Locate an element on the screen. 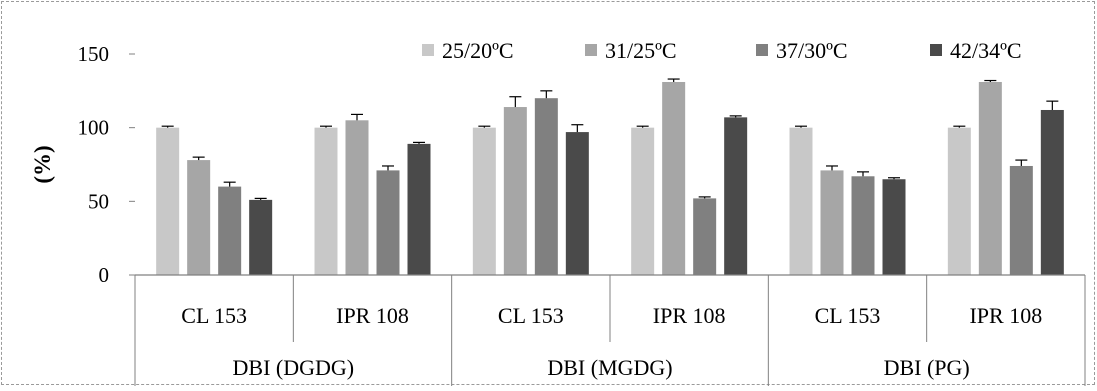 Image resolution: width=1097 pixels, height=391 pixels. y-tick-label: 0 is located at coordinates (104, 275).